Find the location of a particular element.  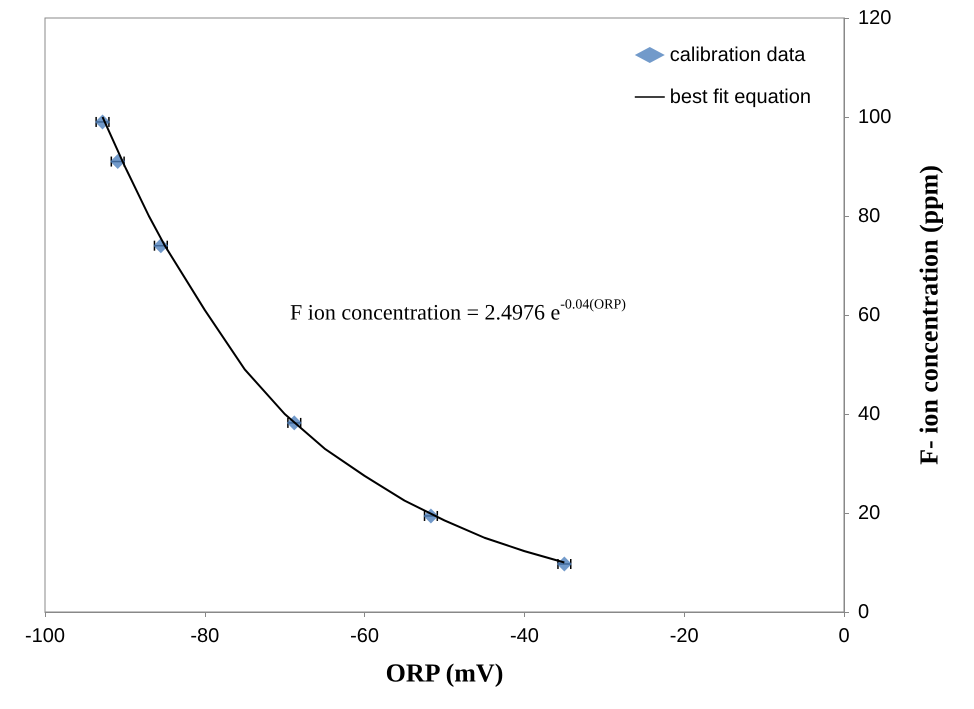

x-tick-label: -20 is located at coordinates (684, 636).